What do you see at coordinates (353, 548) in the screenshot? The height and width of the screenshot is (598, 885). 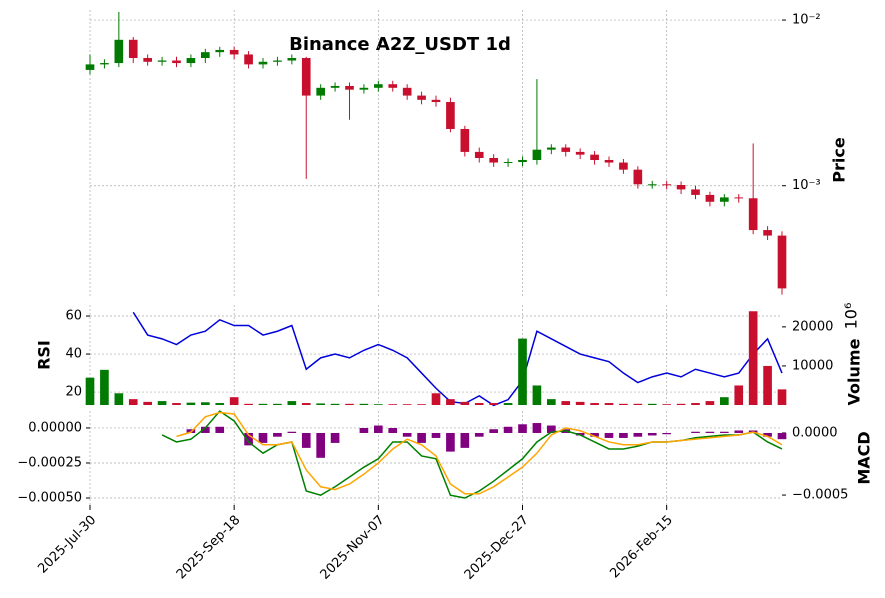 I see `x-tick-label: 2025-Nov-07` at bounding box center [353, 548].